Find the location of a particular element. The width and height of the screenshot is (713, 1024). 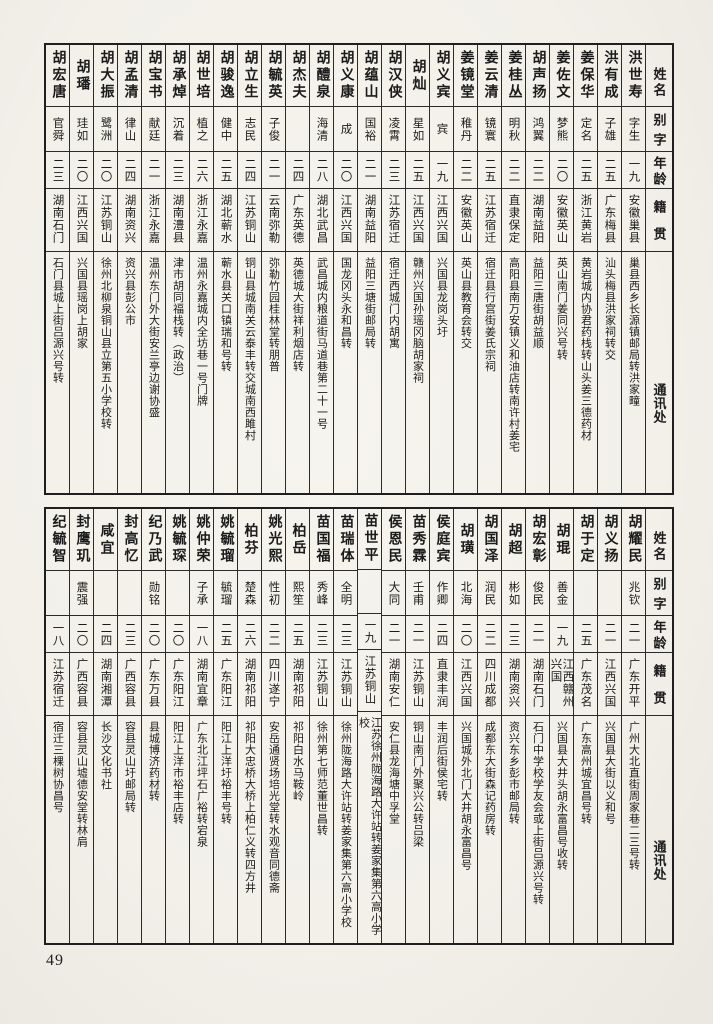

native-place-cell: 江苏宿迁 is located at coordinates (393, 220).